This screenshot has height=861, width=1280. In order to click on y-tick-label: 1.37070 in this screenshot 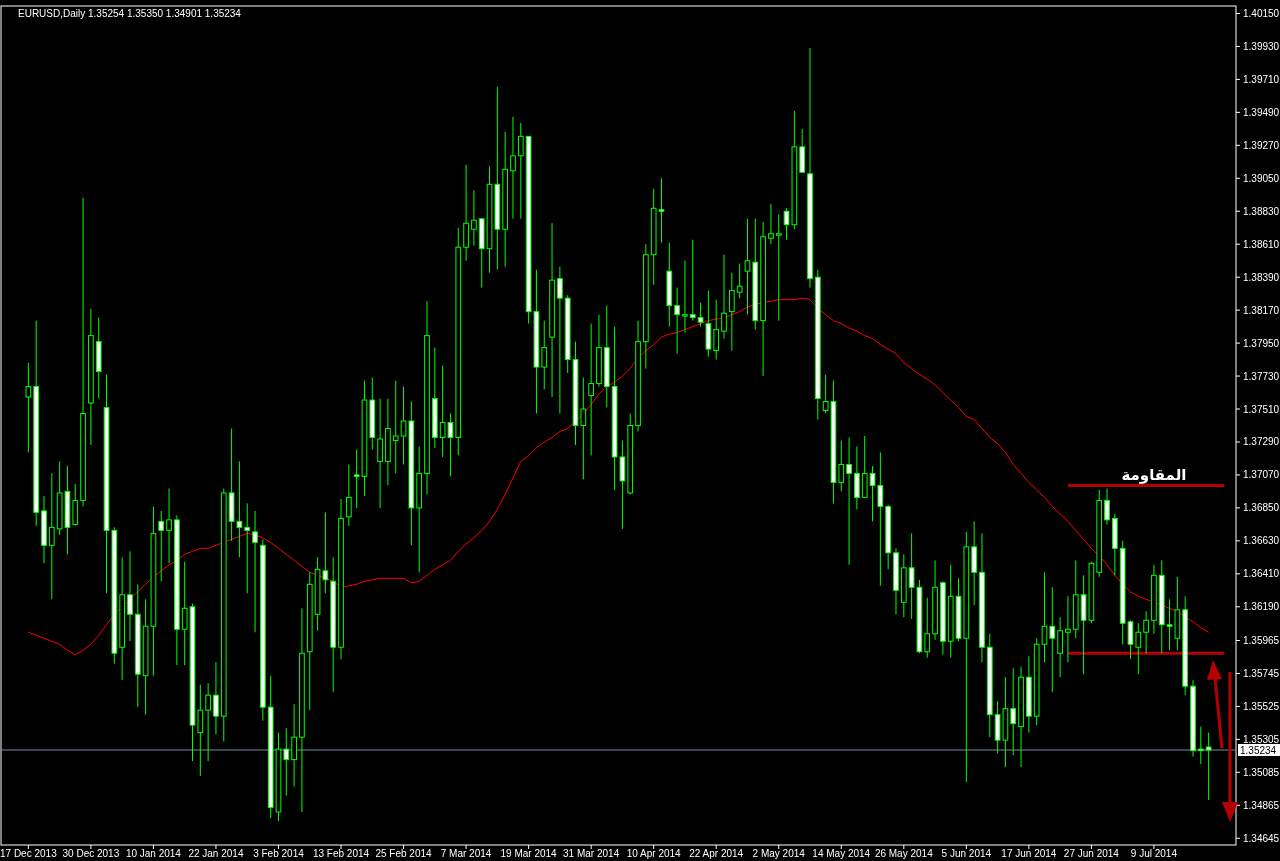, I will do `click(1261, 475)`.